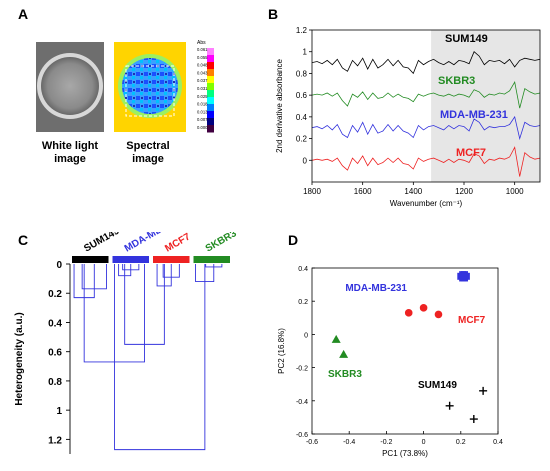  What do you see at coordinates (23, 240) in the screenshot?
I see `panel-letter-c: C` at bounding box center [23, 240].